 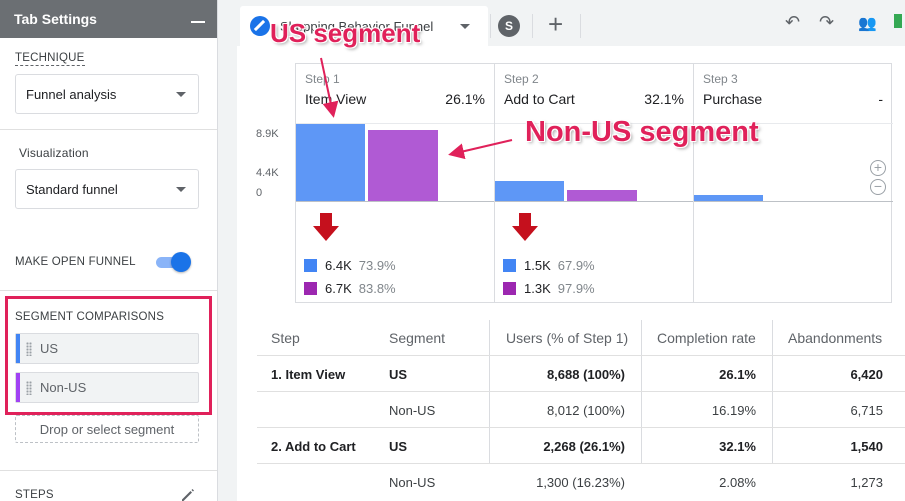 I want to click on annotation-non-us-segment: Non-US segment, so click(x=642, y=132).